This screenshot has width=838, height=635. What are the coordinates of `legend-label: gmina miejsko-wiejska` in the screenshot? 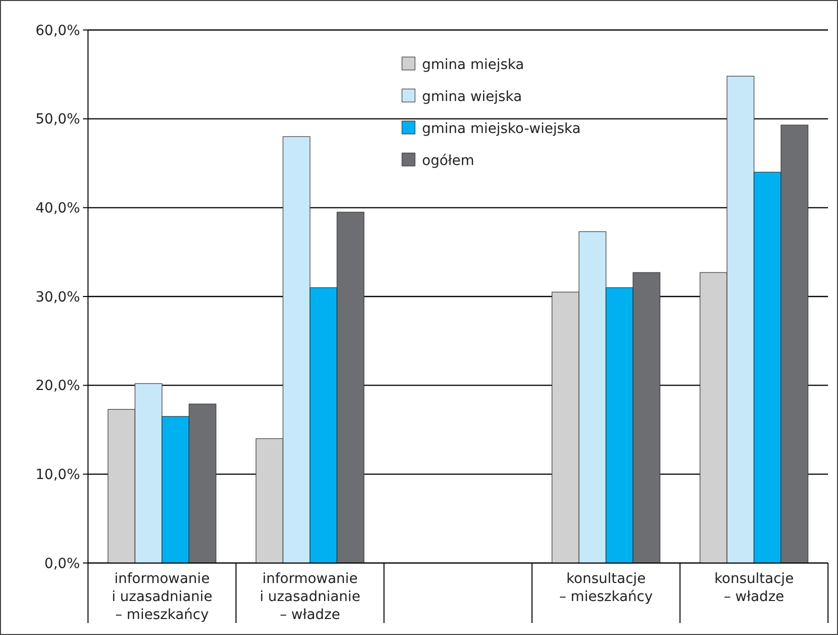 It's located at (501, 128).